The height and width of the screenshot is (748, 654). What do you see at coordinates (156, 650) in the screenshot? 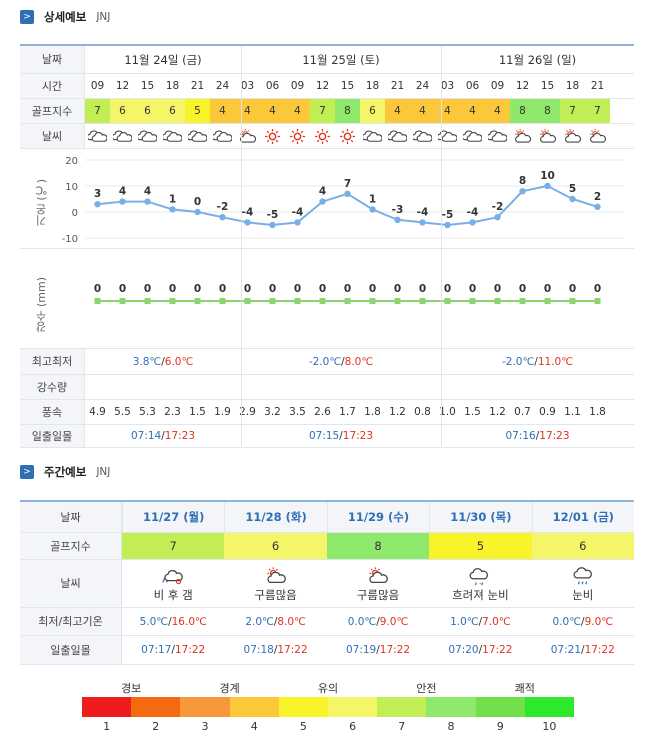
I see `sunrise: 07:17` at bounding box center [156, 650].